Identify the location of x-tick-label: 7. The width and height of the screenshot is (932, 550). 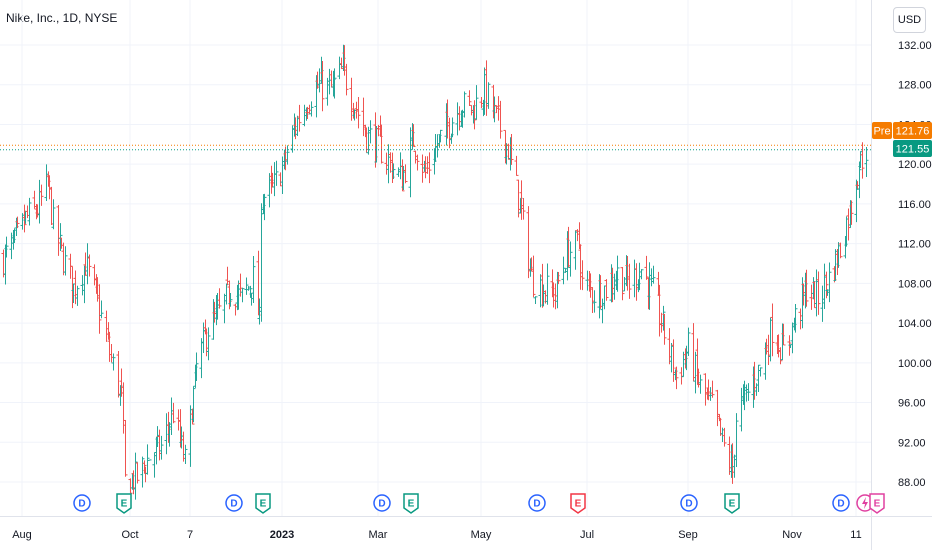
(190, 535).